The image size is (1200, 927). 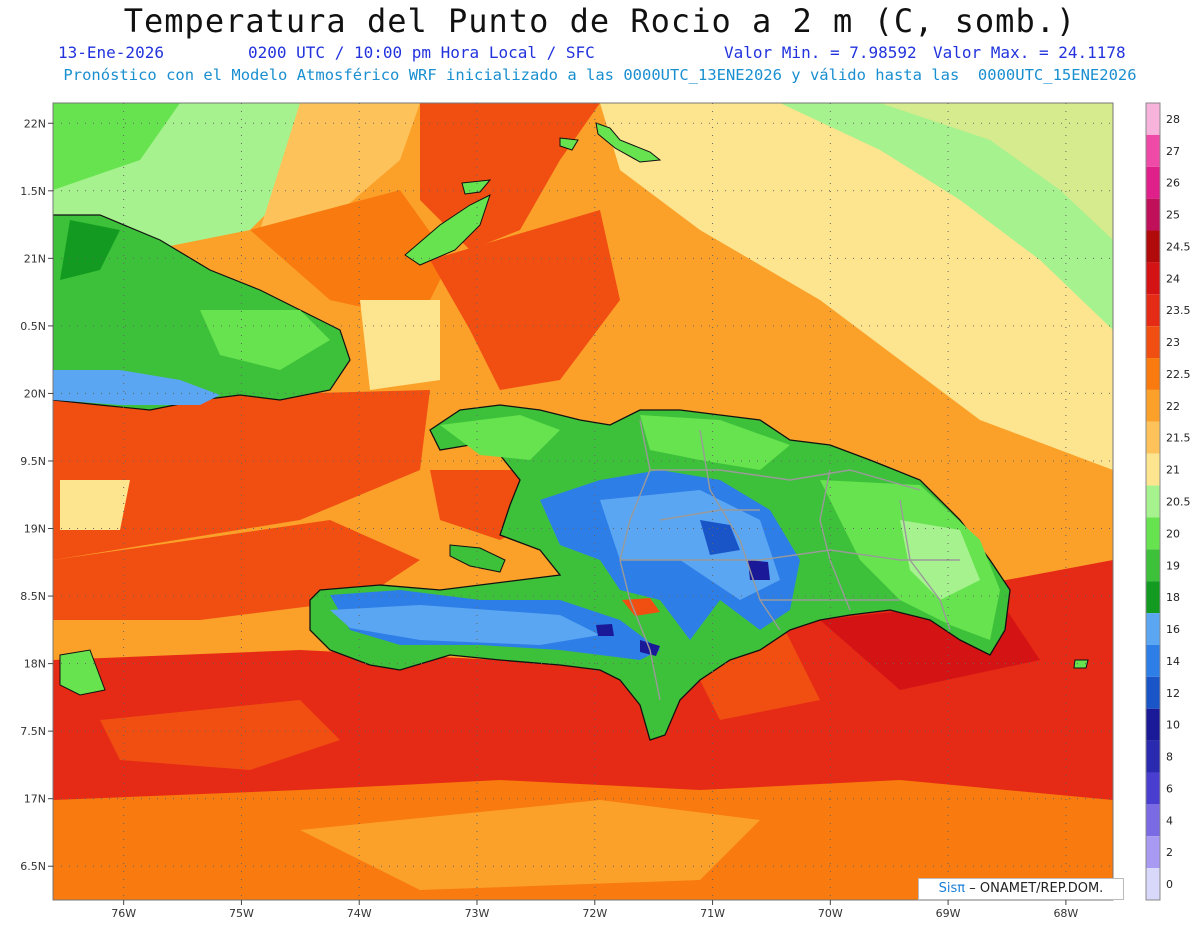 I want to click on credit-box: Sisπ – ONAMET/REP.DOM., so click(x=1021, y=889).